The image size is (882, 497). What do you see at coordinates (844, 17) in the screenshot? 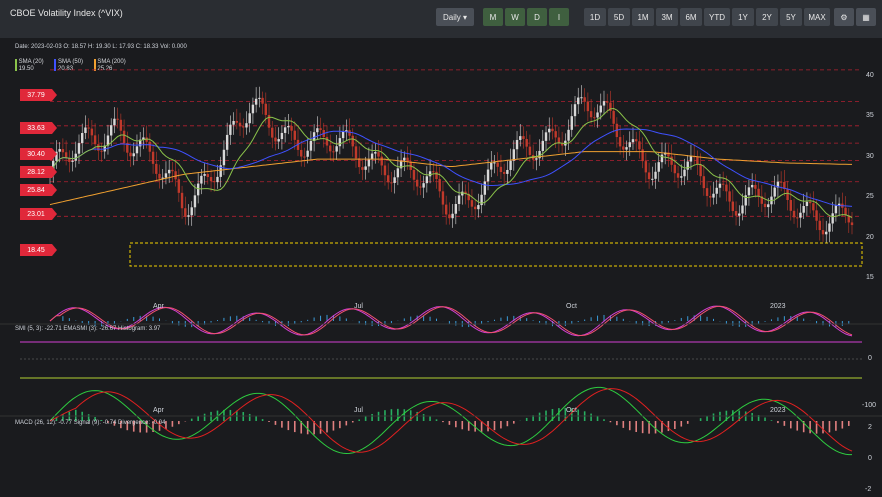
I see `settings-button: ⚙` at bounding box center [844, 17].